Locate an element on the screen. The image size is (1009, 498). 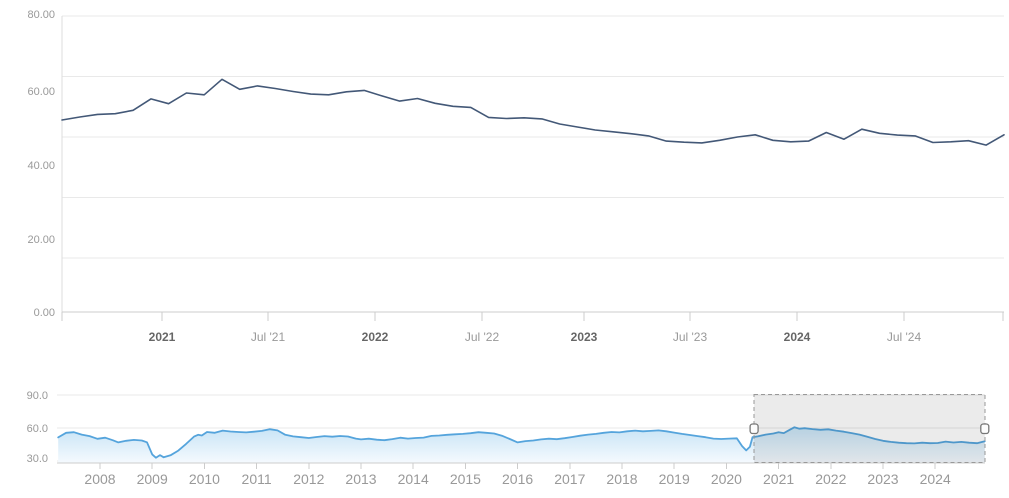
main-y-label-60: 60.00 is located at coordinates (41, 92).